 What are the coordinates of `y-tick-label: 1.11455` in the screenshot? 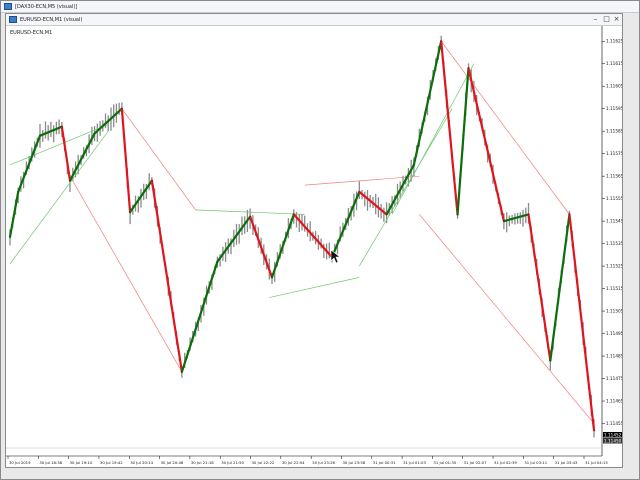 It's located at (614, 423).